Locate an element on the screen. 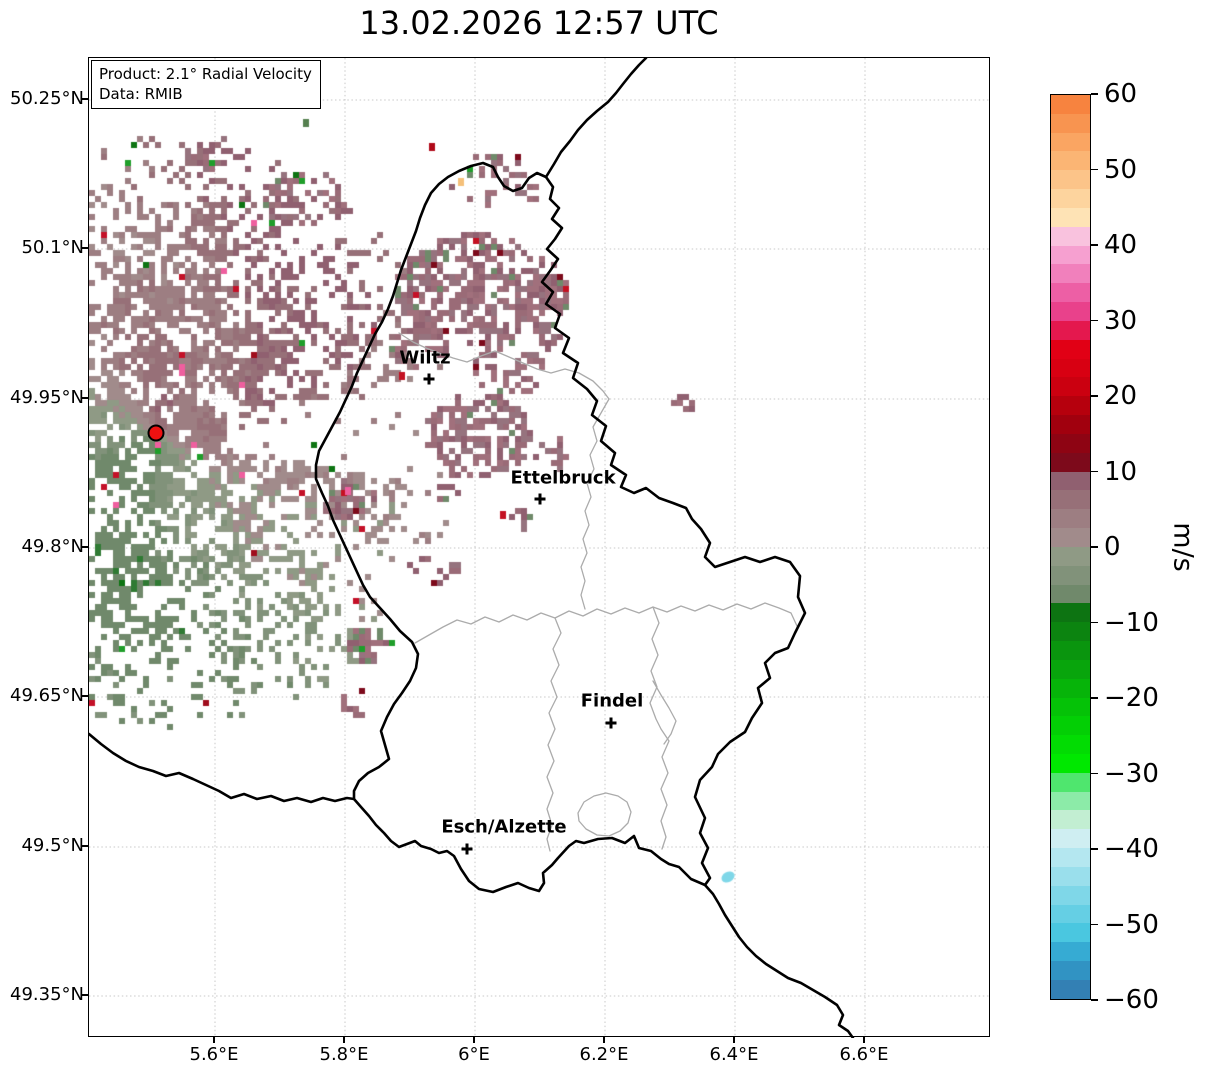  lat-tick-label: 50.1°N is located at coordinates (52, 247).